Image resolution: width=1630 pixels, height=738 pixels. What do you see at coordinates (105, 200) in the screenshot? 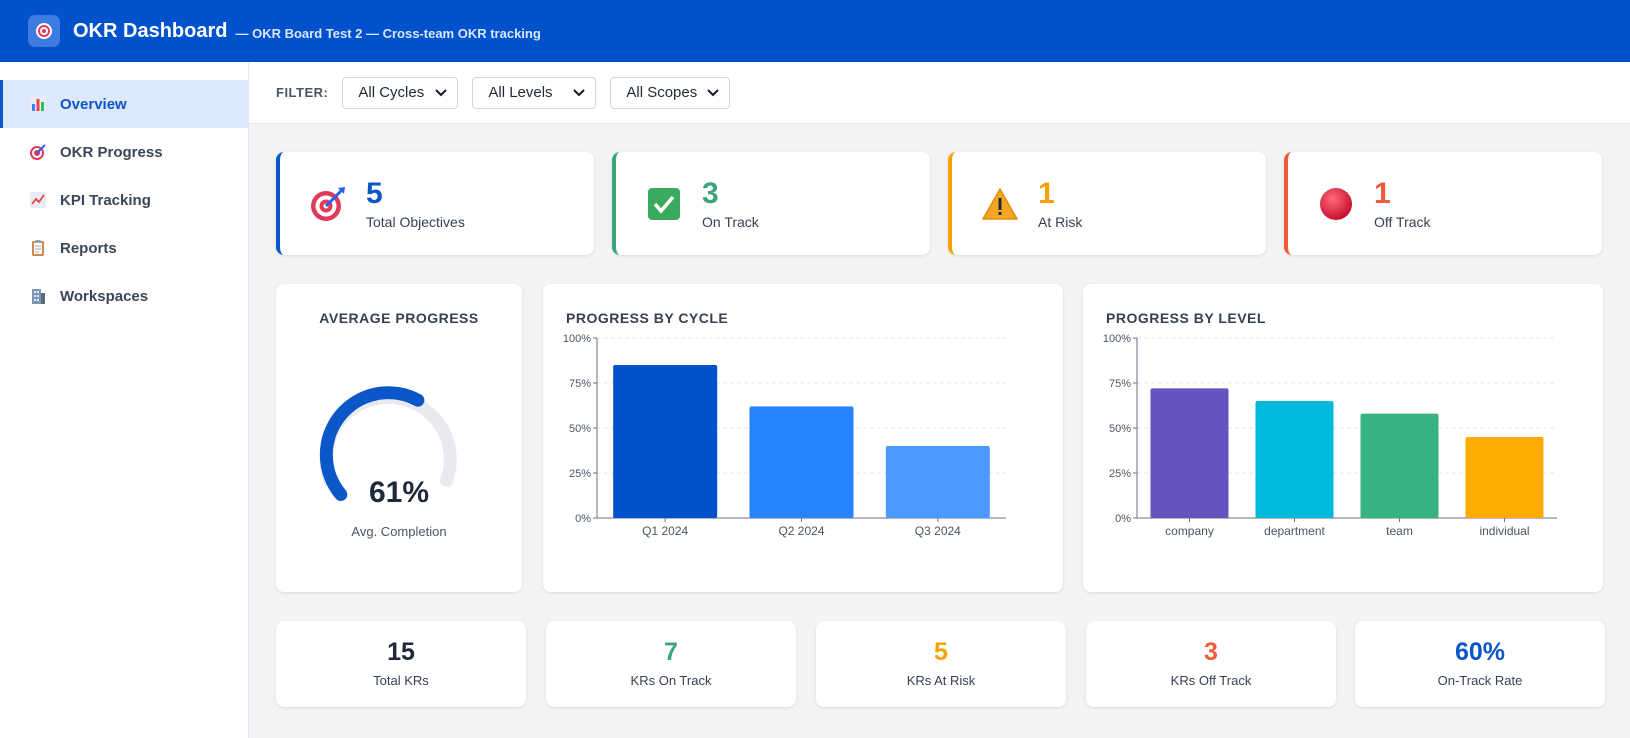
I see `sidebar-item-label: KPI Tracking` at bounding box center [105, 200].